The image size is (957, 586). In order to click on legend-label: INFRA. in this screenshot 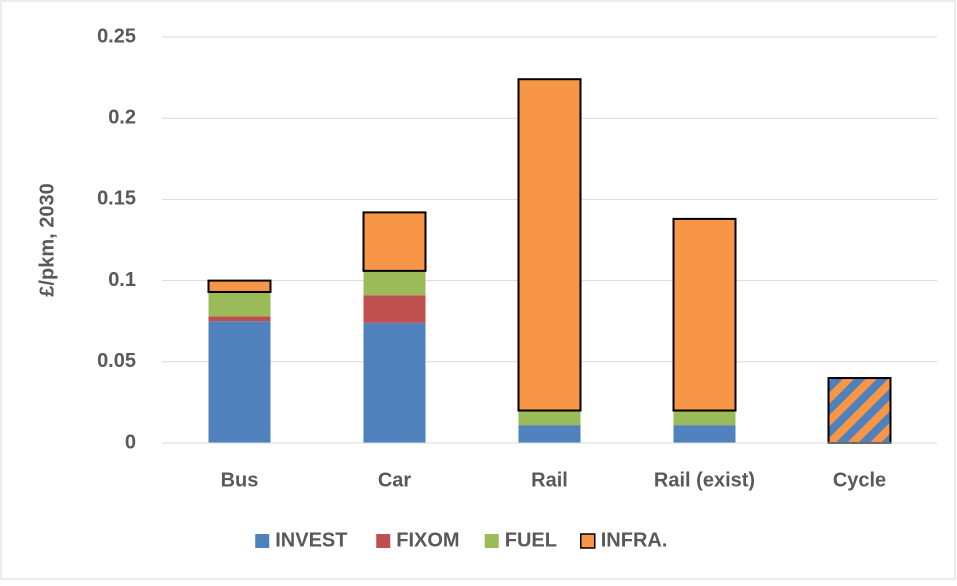, I will do `click(634, 540)`.